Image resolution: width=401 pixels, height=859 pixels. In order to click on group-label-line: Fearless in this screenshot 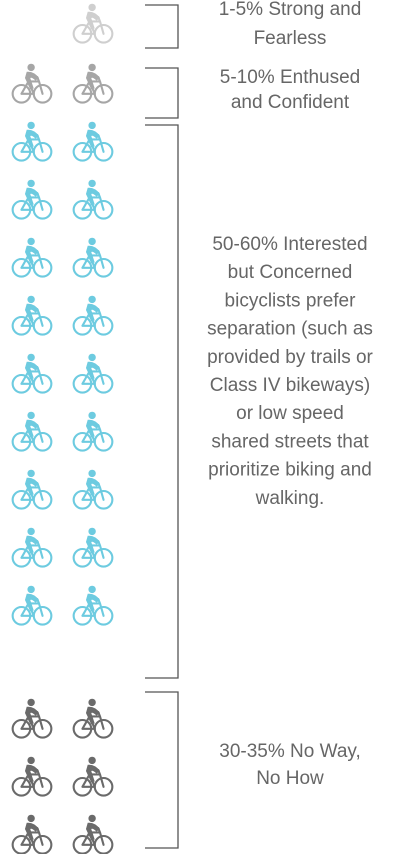, I will do `click(290, 38)`.